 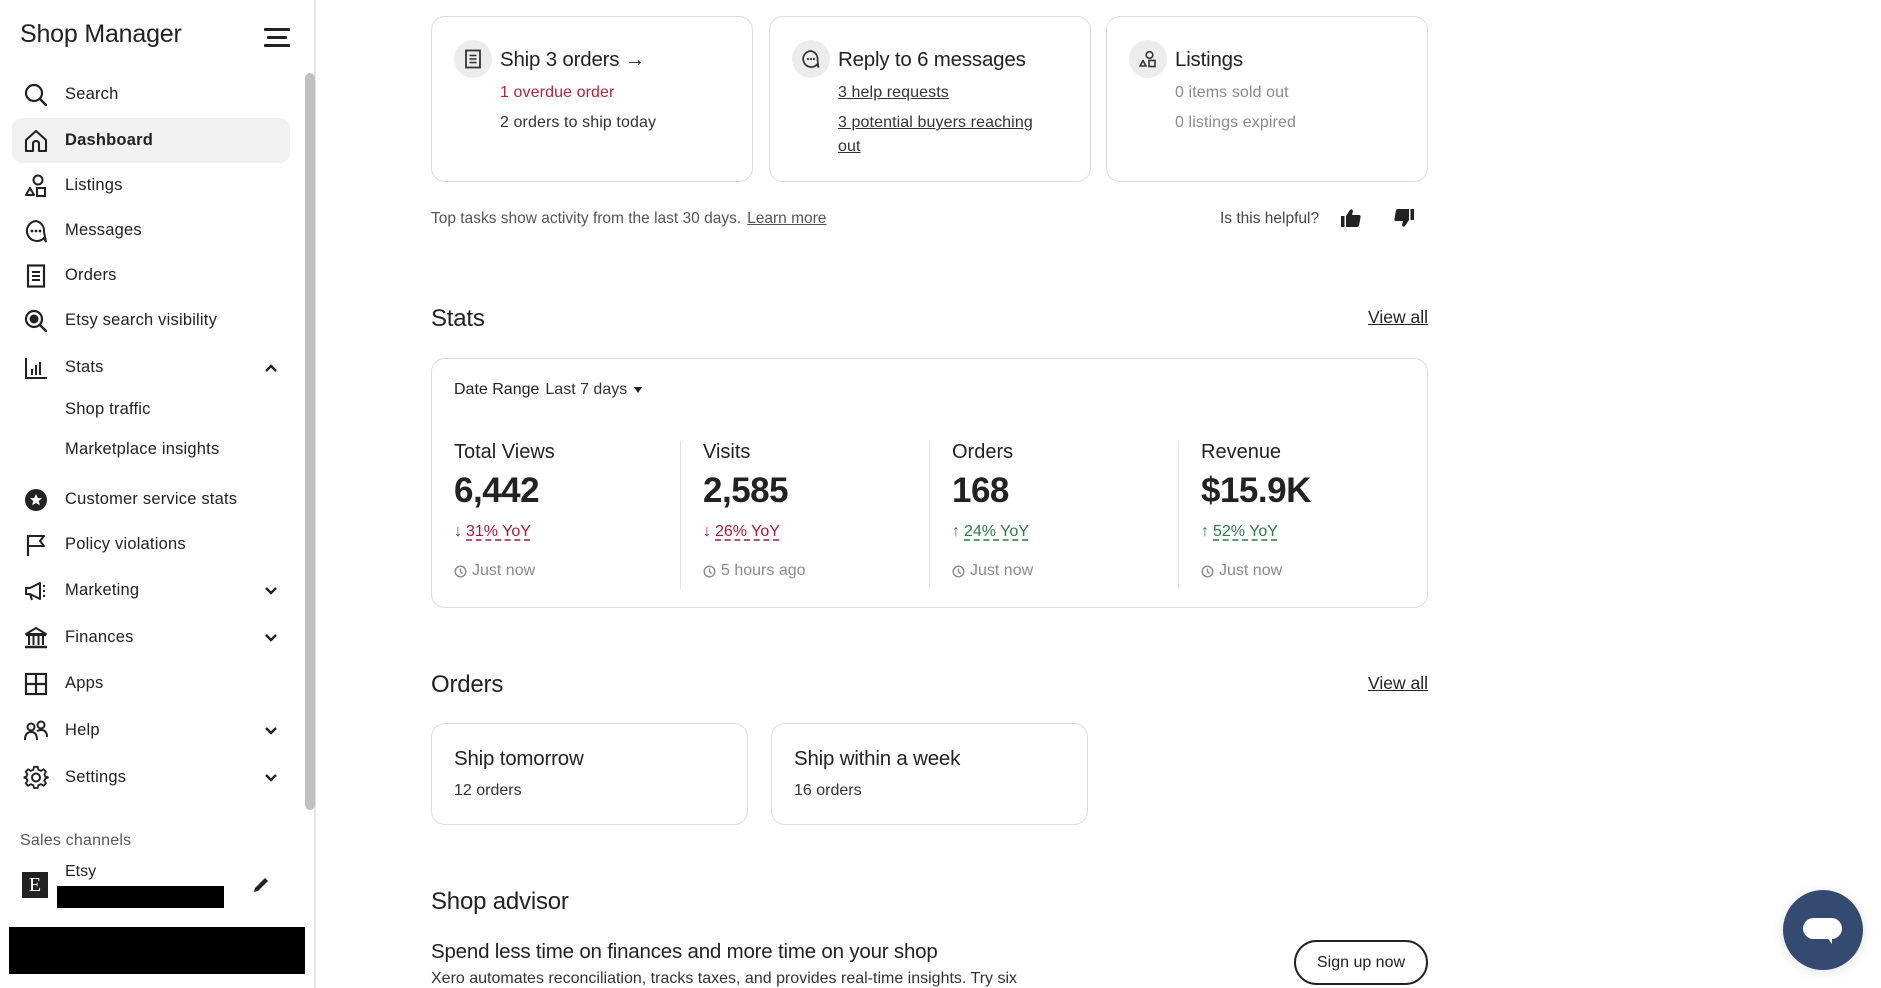 What do you see at coordinates (151, 637) in the screenshot?
I see `sidebar-item-finances: Finances` at bounding box center [151, 637].